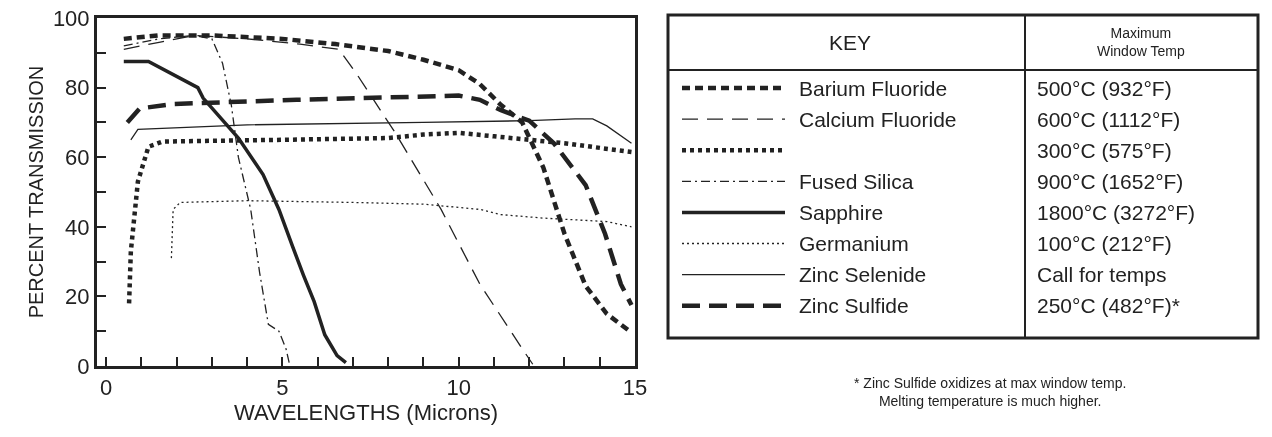 The height and width of the screenshot is (437, 1272). I want to click on x-tick-label: 0, so click(106, 388).